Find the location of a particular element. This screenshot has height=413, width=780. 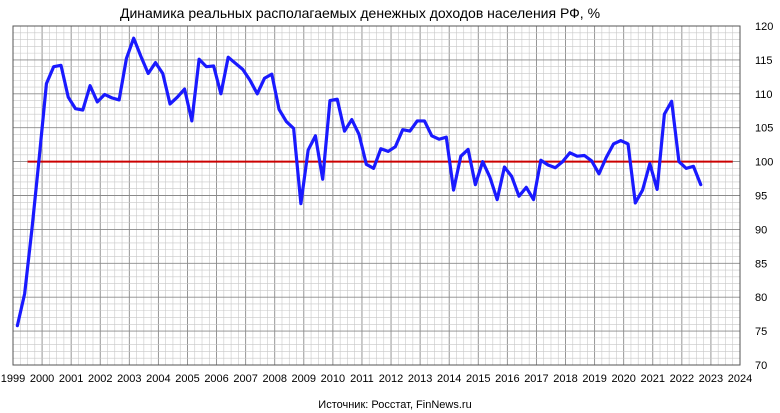

x-tick-label: 2019 is located at coordinates (594, 379).